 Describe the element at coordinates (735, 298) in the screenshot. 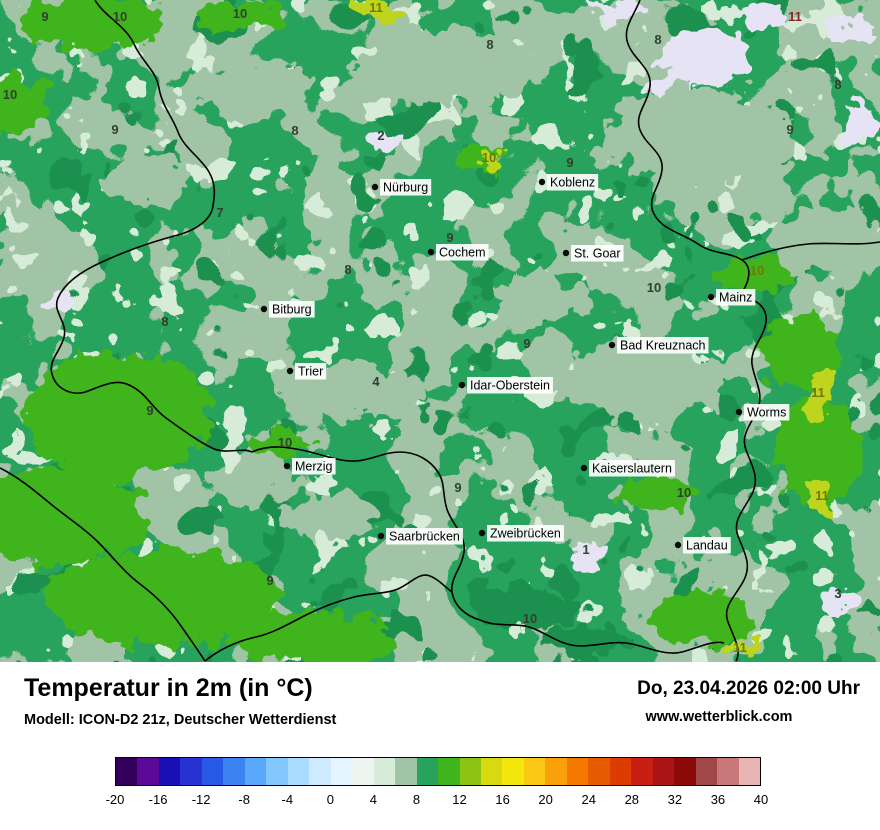

I see `city-label: Mainz` at that location.